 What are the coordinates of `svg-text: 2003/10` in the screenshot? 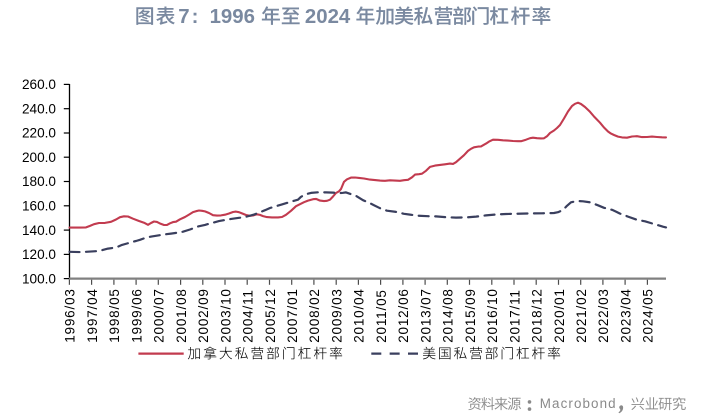 It's located at (225, 315).